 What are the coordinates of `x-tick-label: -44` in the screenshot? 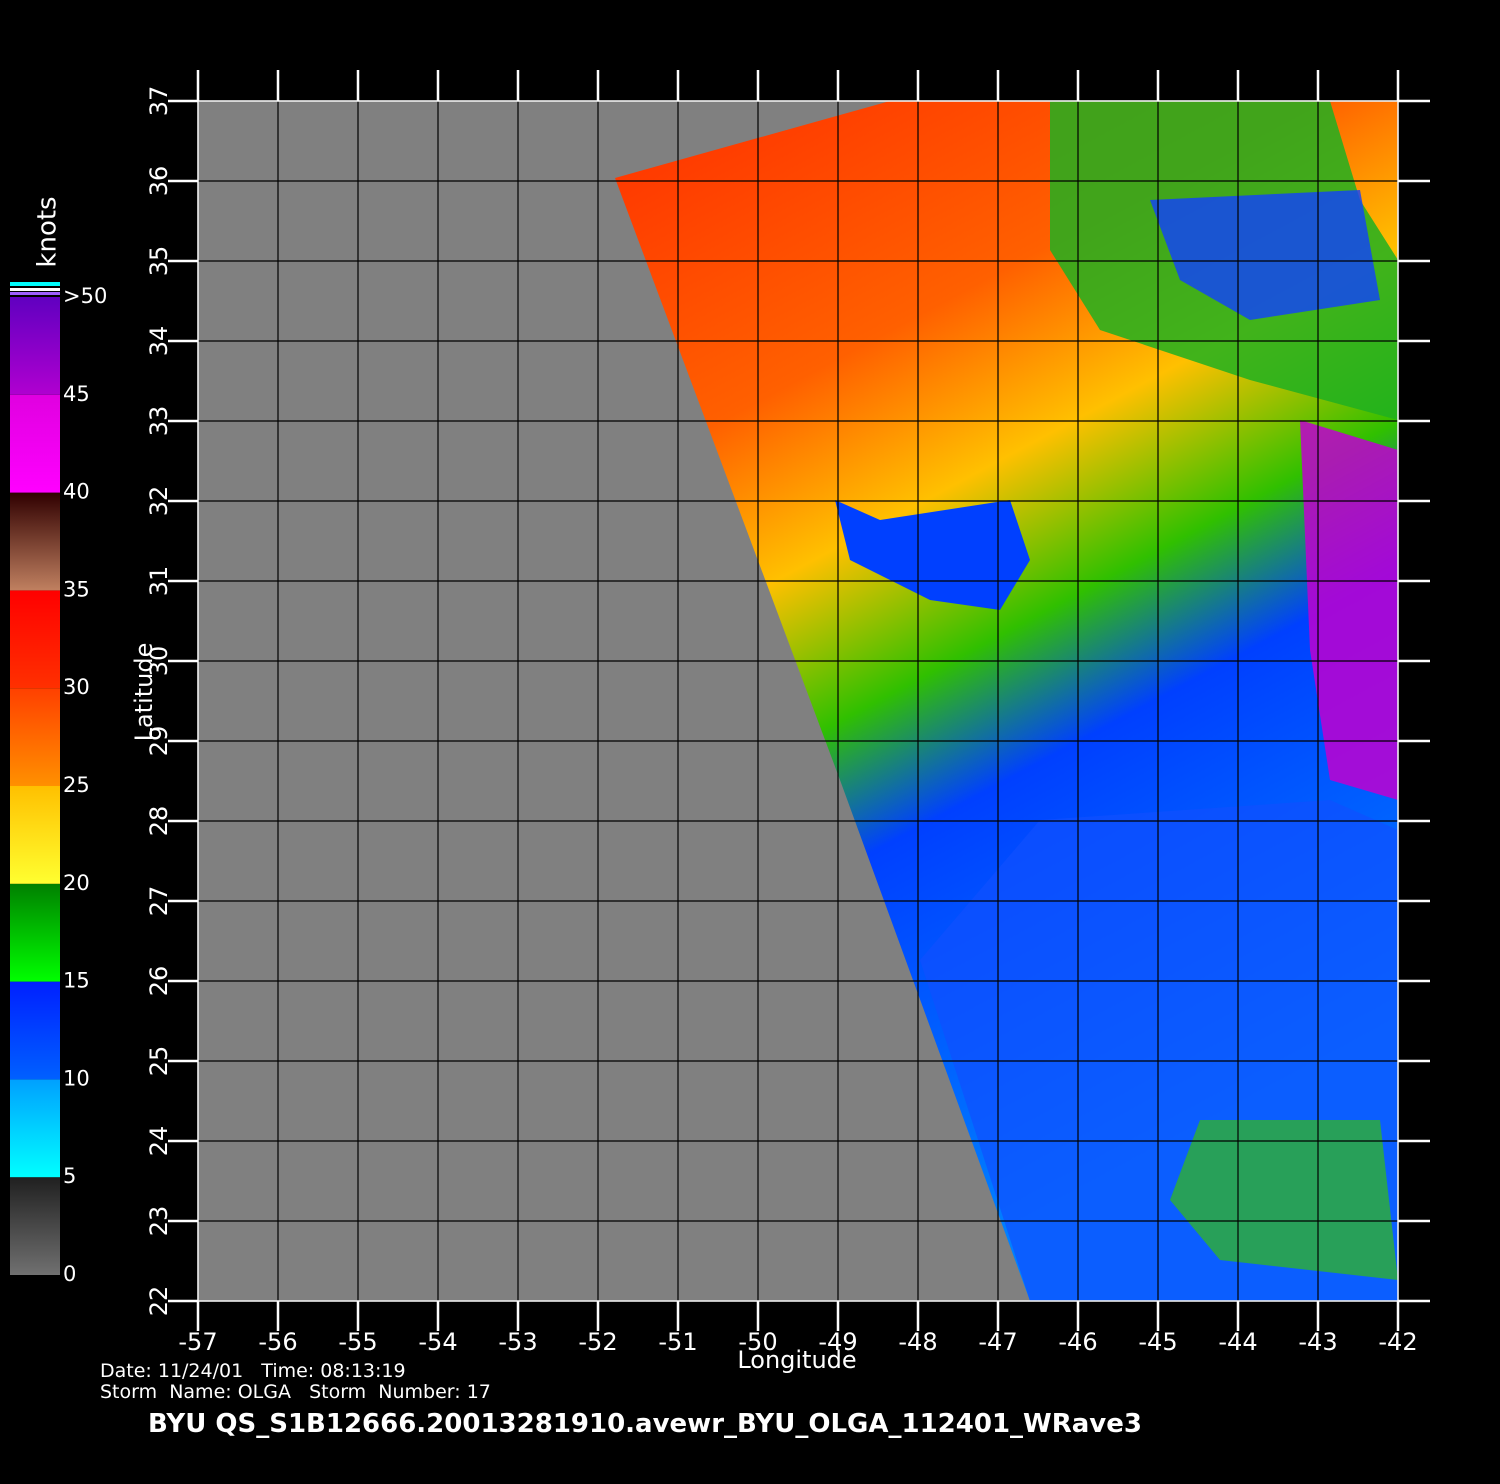 It's located at (1237, 1342).